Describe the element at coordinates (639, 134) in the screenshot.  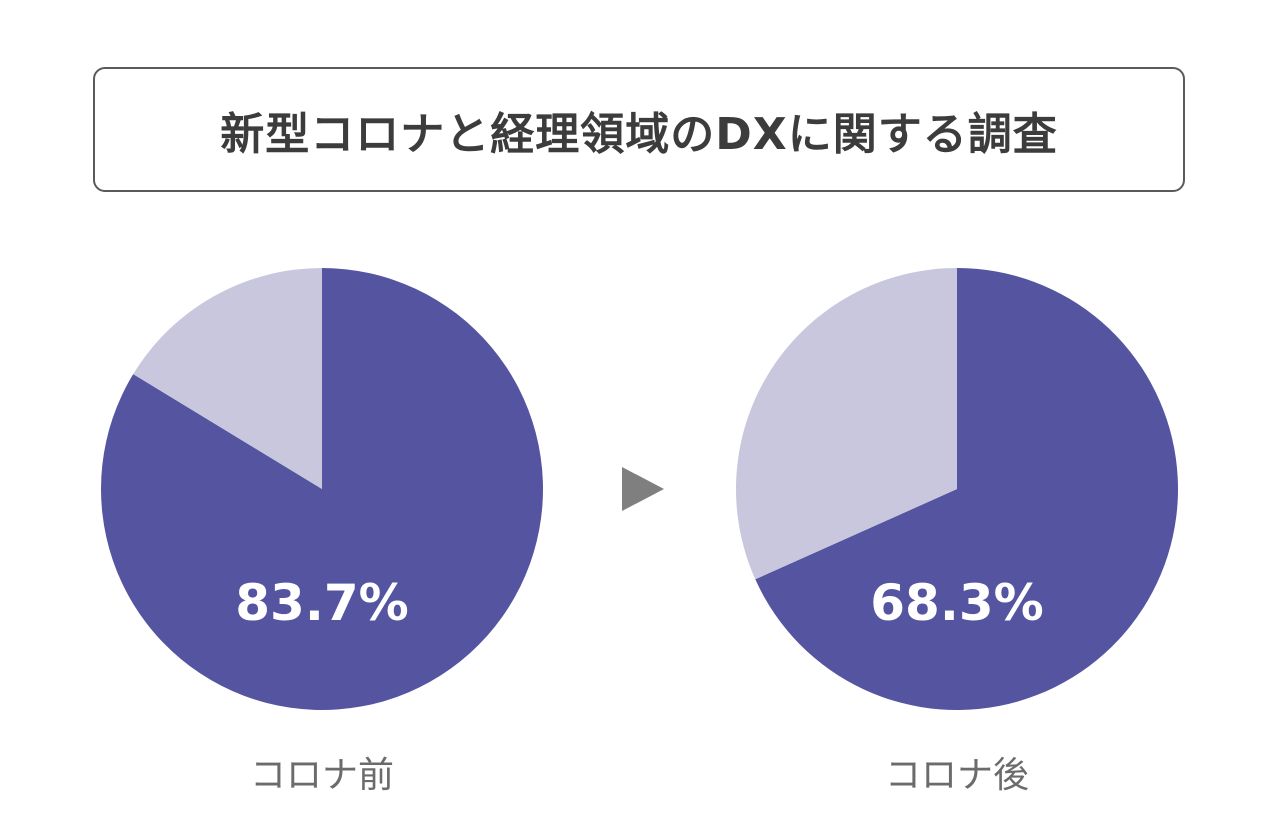
I see `page-title: 新型コロナと経理領域のDXに関する調査` at that location.